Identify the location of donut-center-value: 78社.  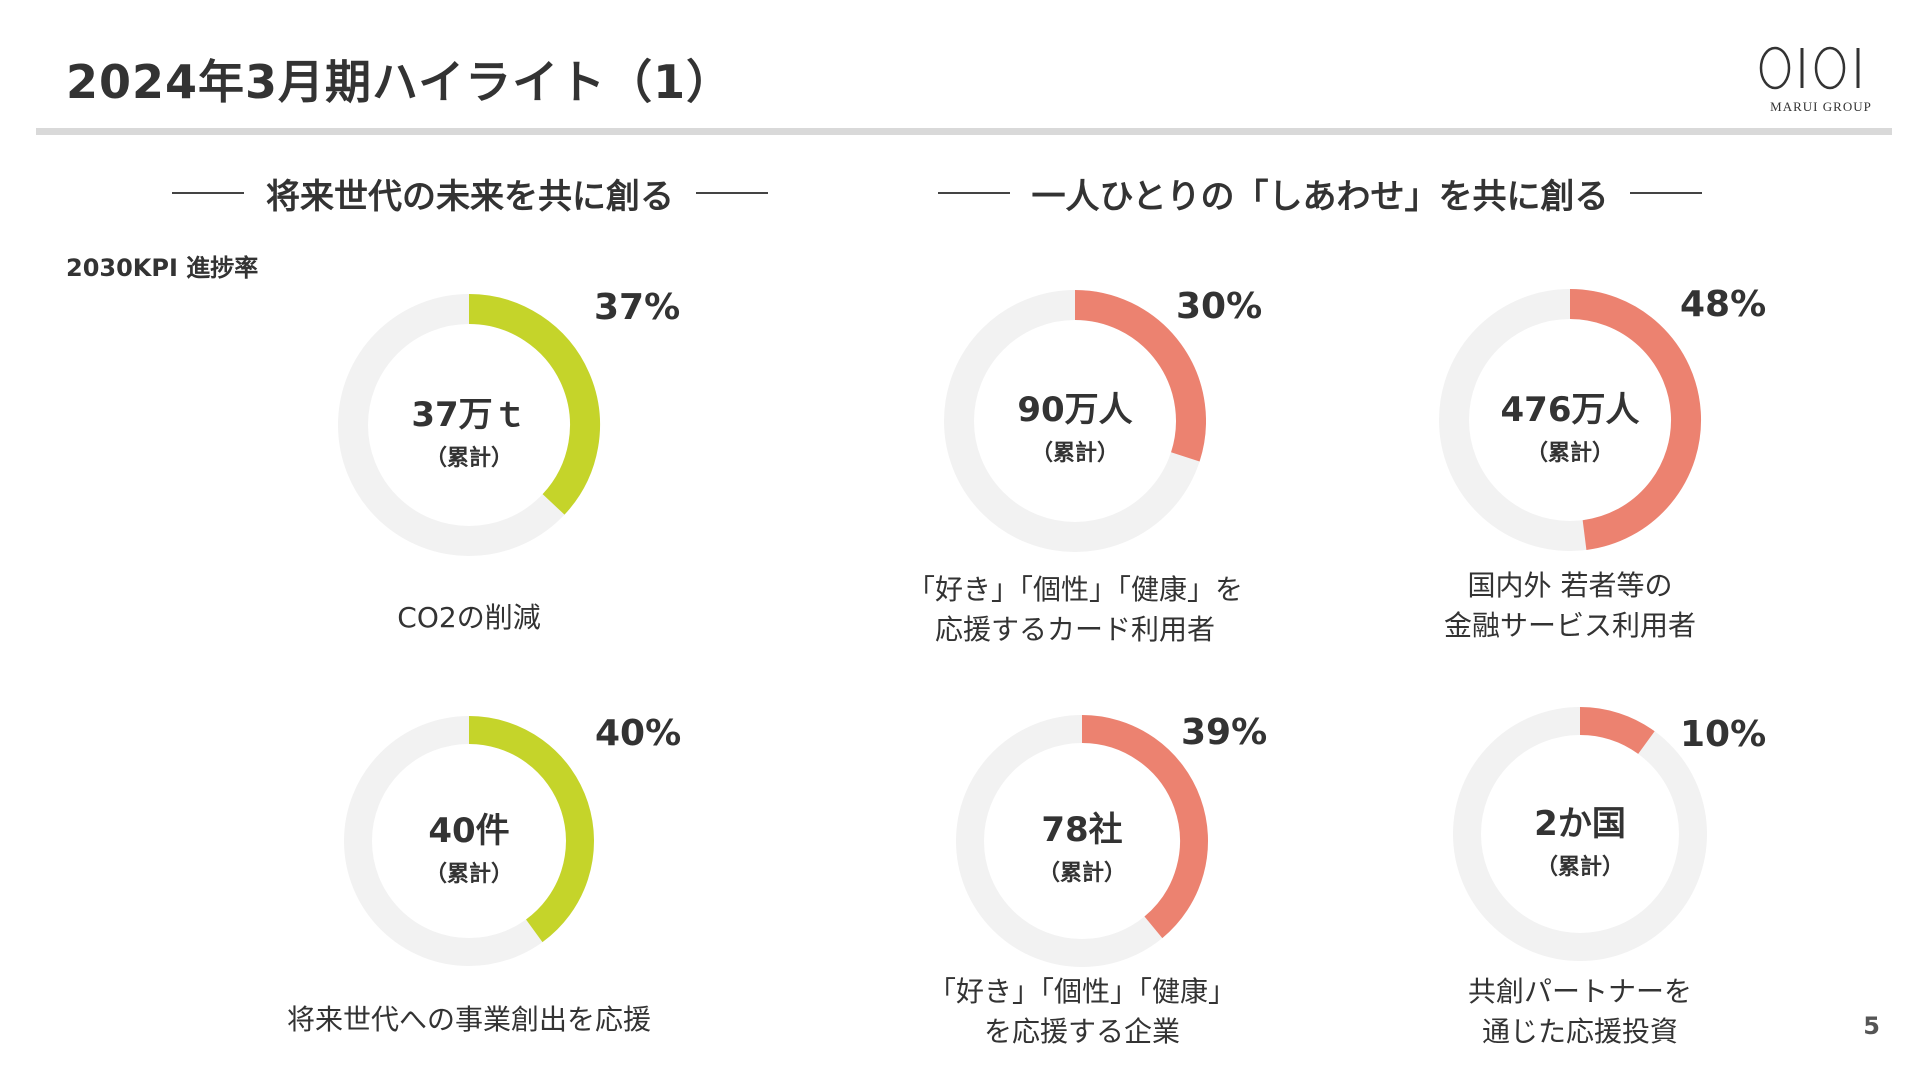
(1082, 830).